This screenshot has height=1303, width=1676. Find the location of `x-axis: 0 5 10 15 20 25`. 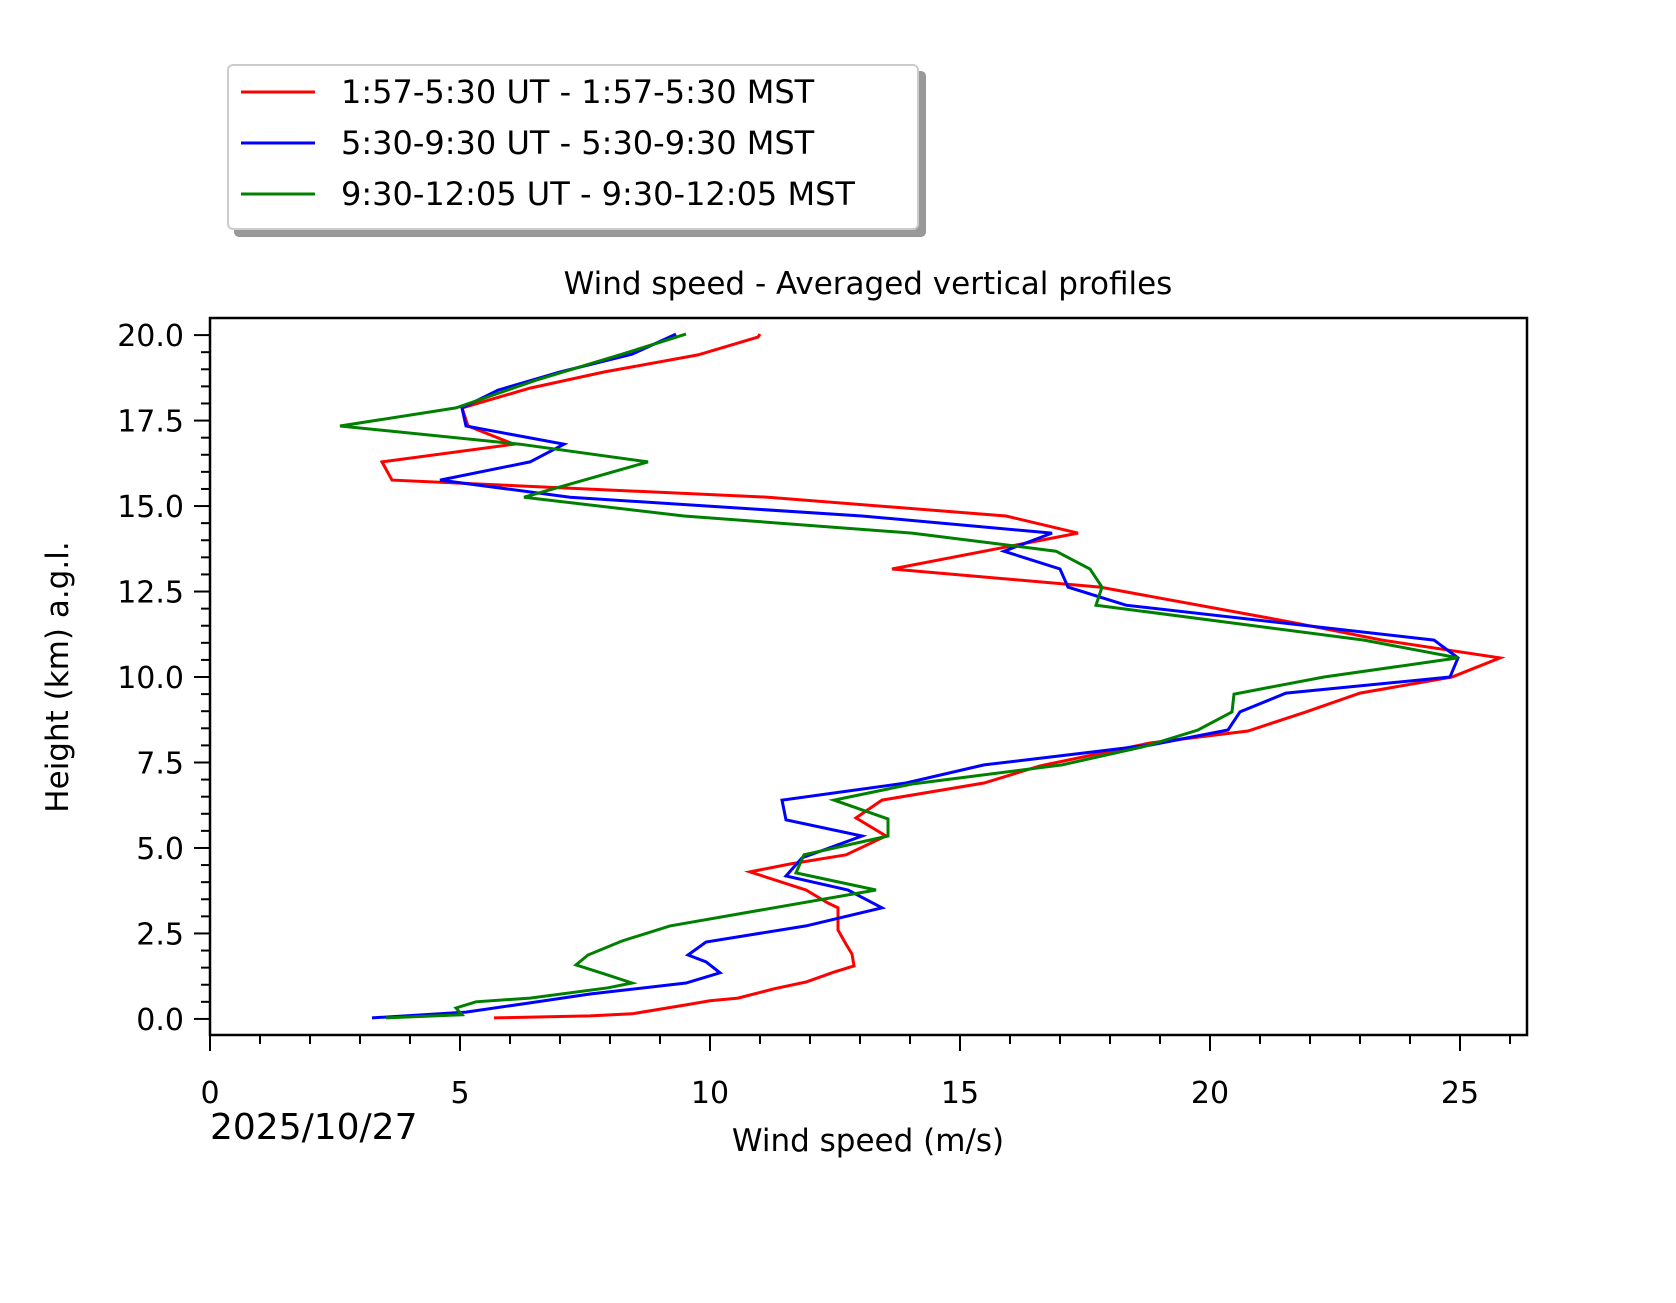

x-axis: 0 5 10 15 20 25 is located at coordinates (855, 1073).